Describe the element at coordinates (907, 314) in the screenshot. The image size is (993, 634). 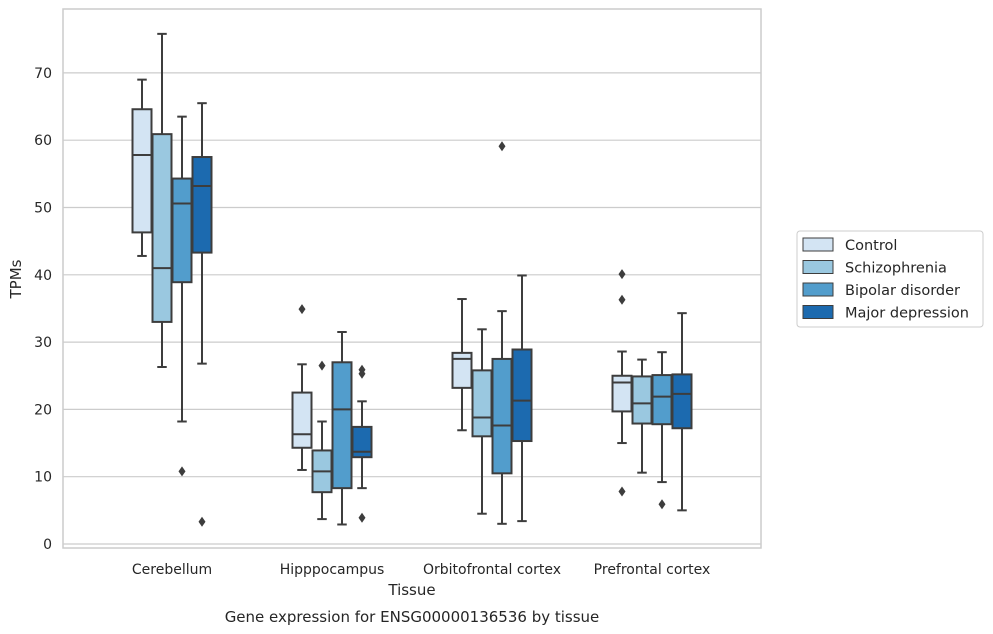
I see `legend-label: Major depression` at that location.